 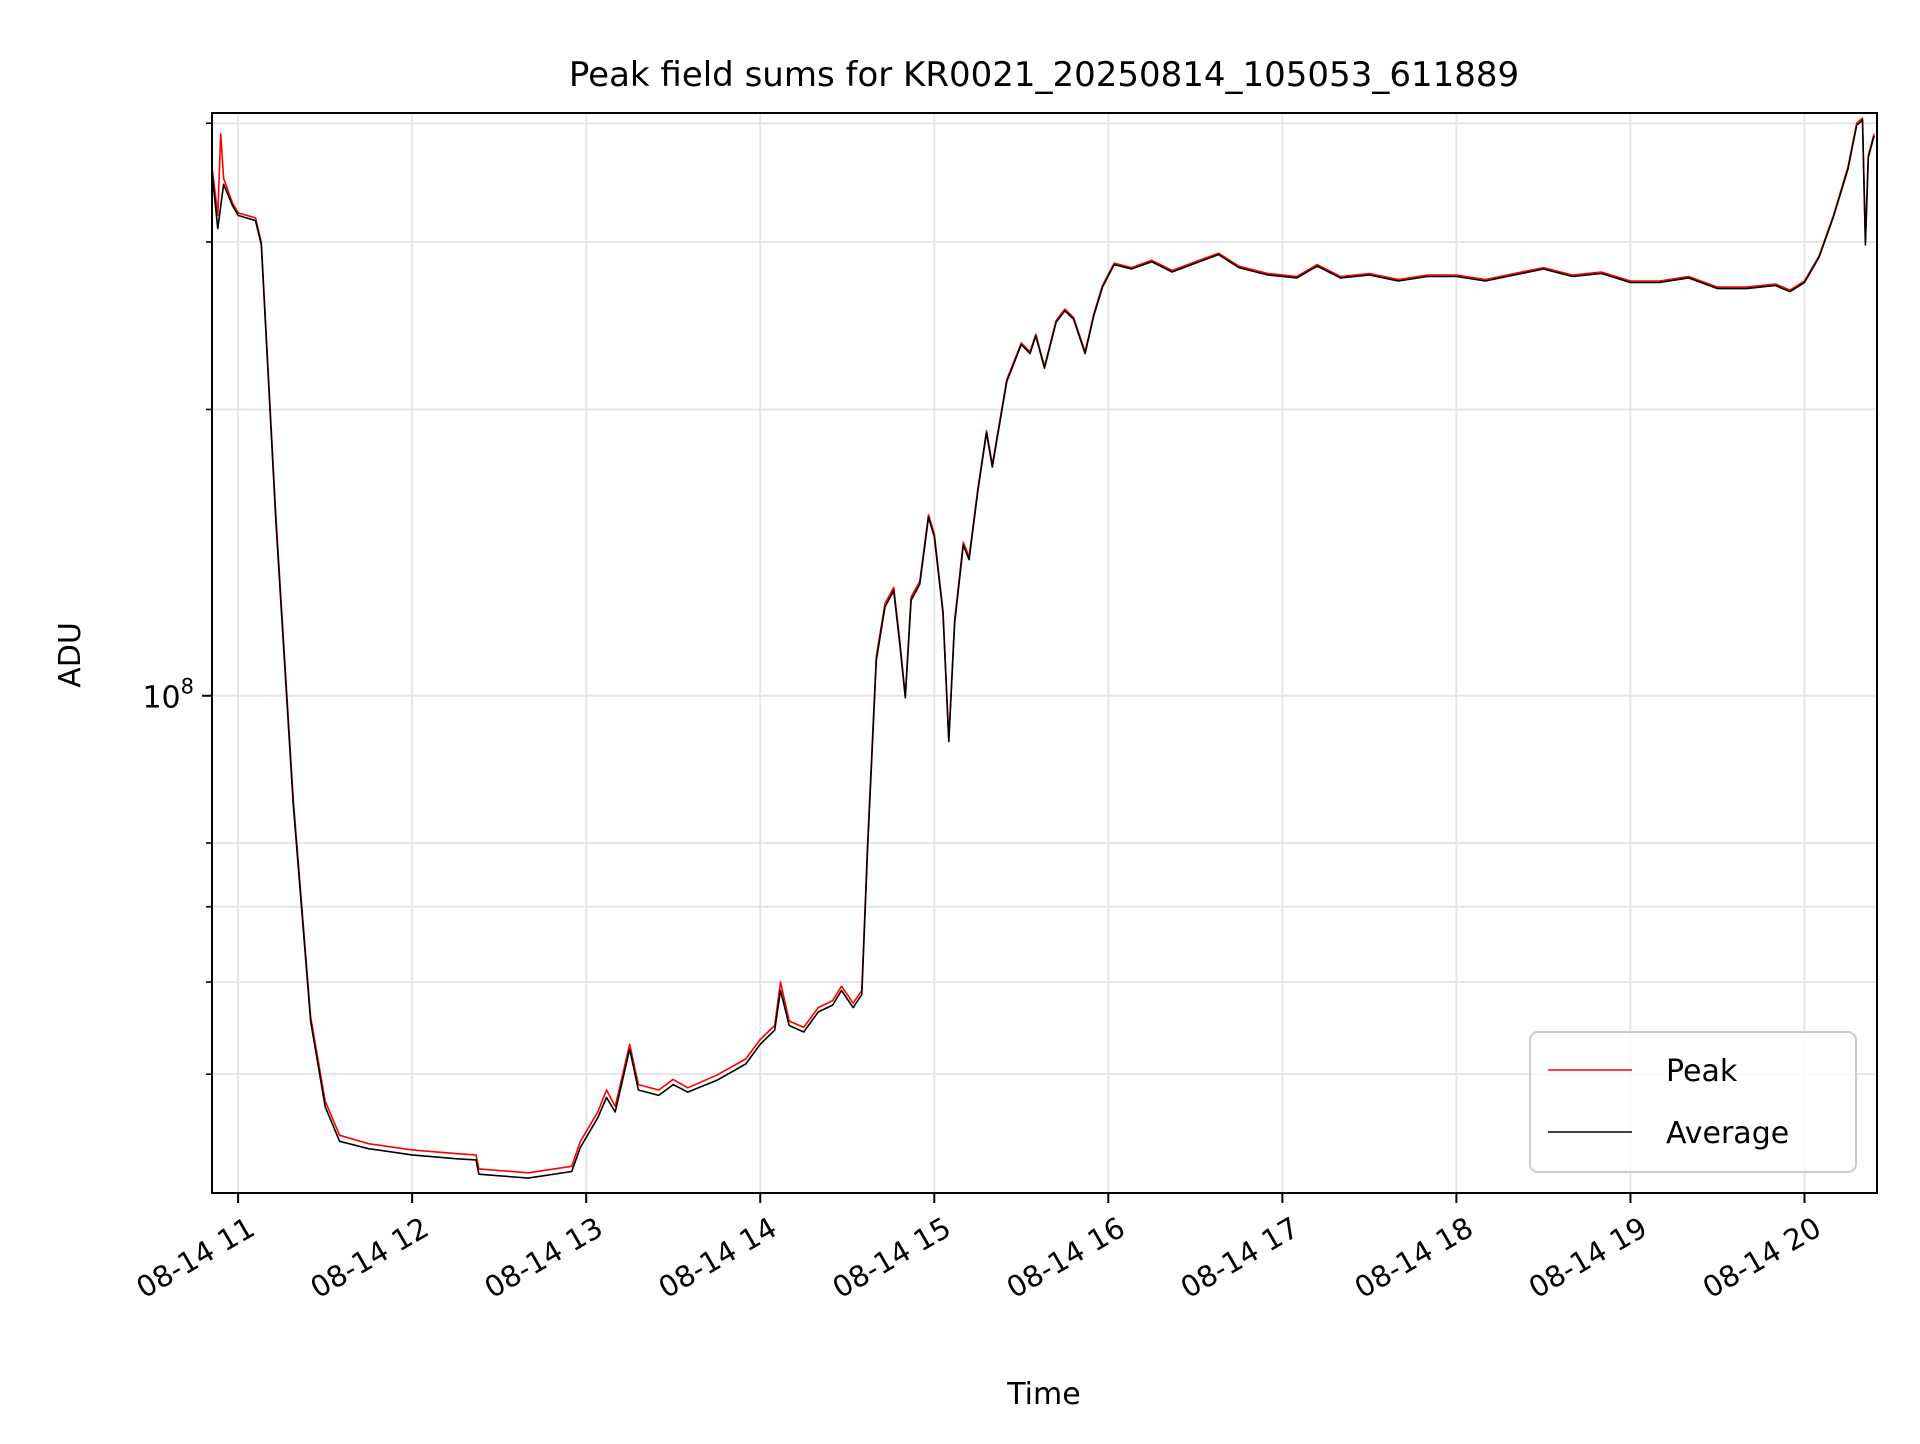 I want to click on x-axis-label: Time, so click(x=1043, y=1394).